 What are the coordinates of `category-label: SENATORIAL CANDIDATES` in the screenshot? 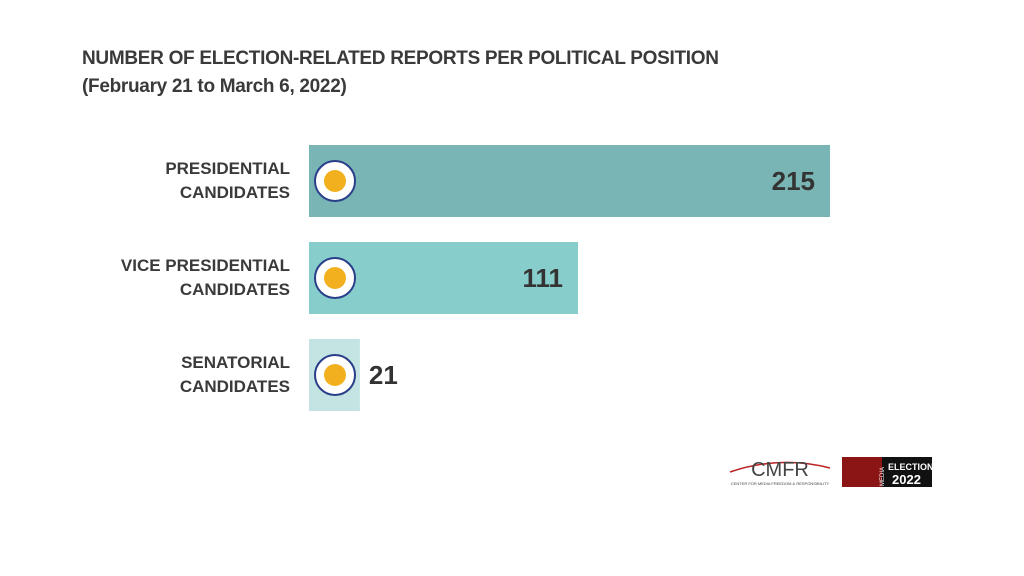 It's located at (234, 374).